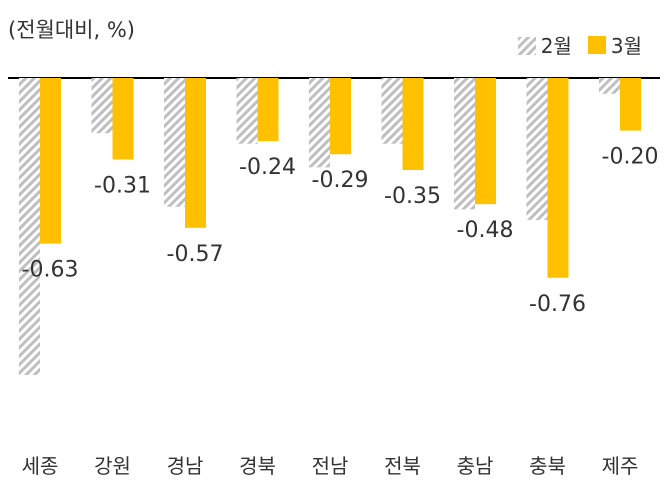  Describe the element at coordinates (475, 466) in the screenshot. I see `category-label-6: 충남` at that location.